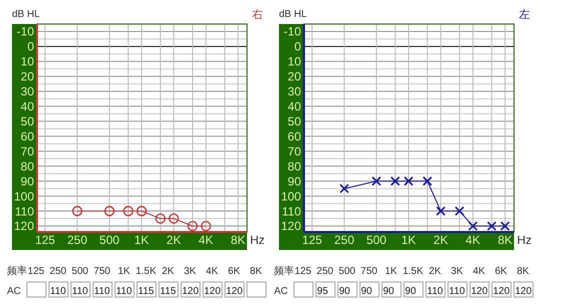  I want to click on chart-title: 左, so click(524, 15).